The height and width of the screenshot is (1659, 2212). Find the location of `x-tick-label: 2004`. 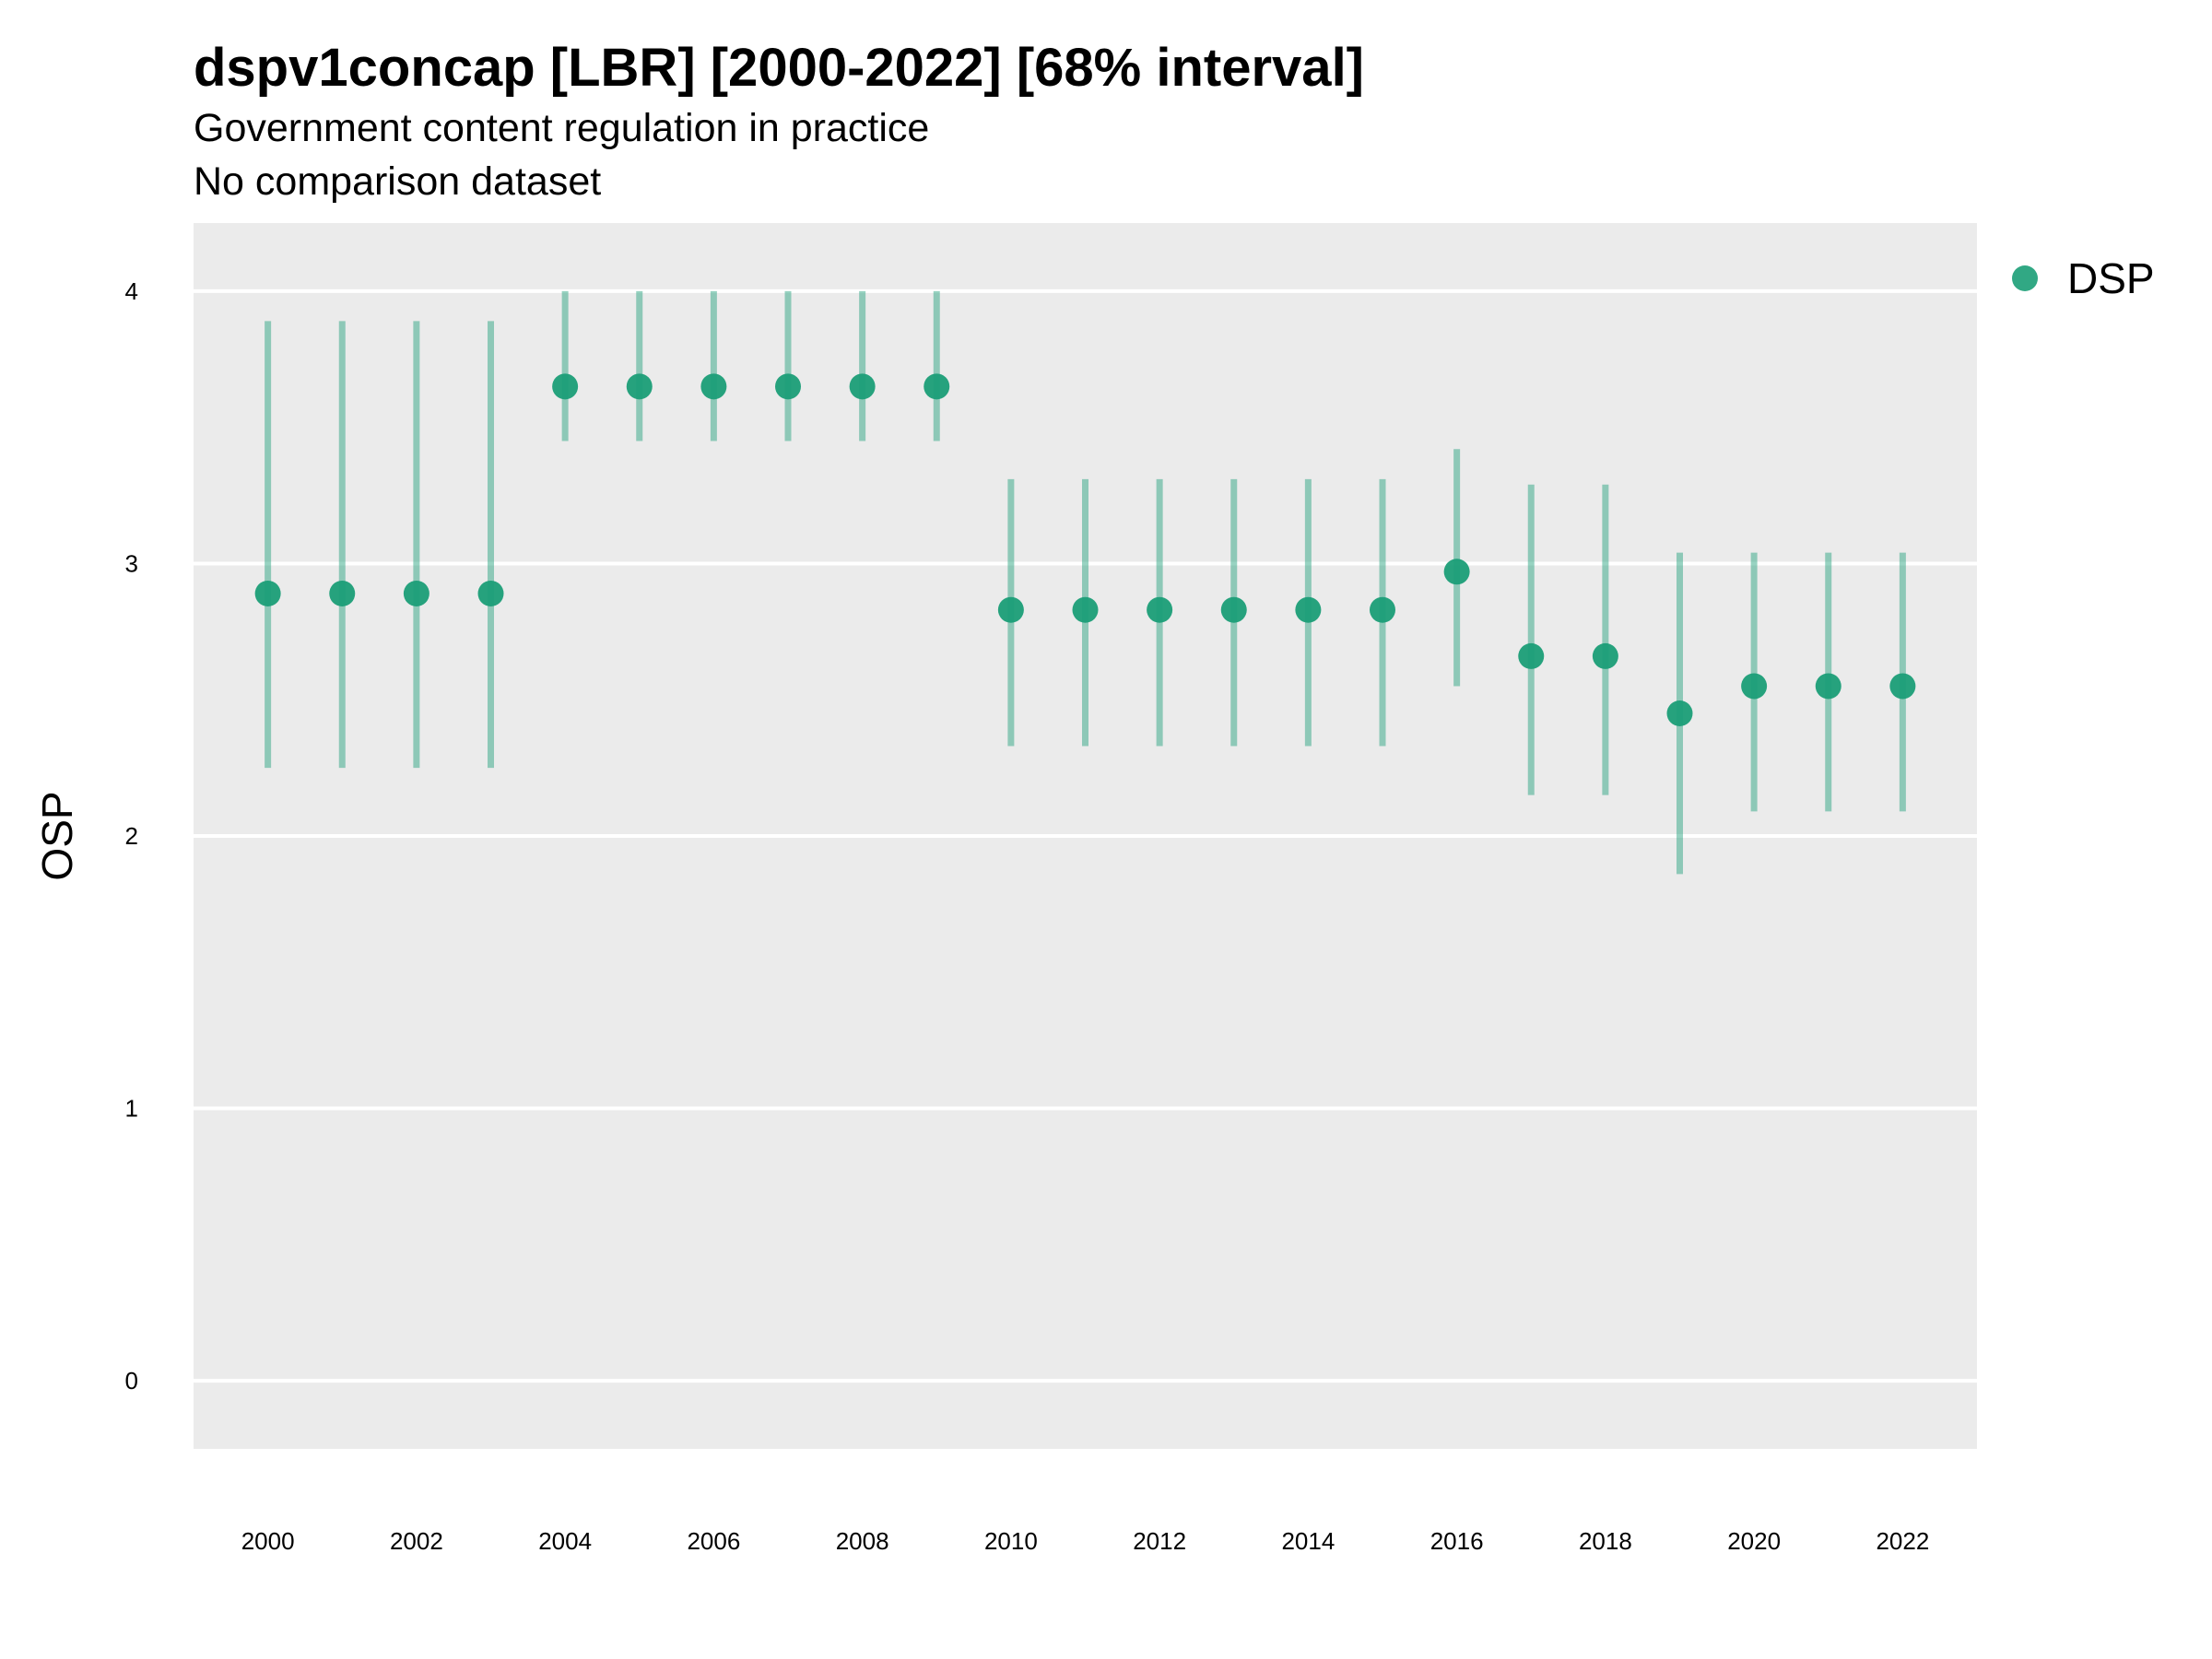

x-tick-label: 2004 is located at coordinates (565, 1541).